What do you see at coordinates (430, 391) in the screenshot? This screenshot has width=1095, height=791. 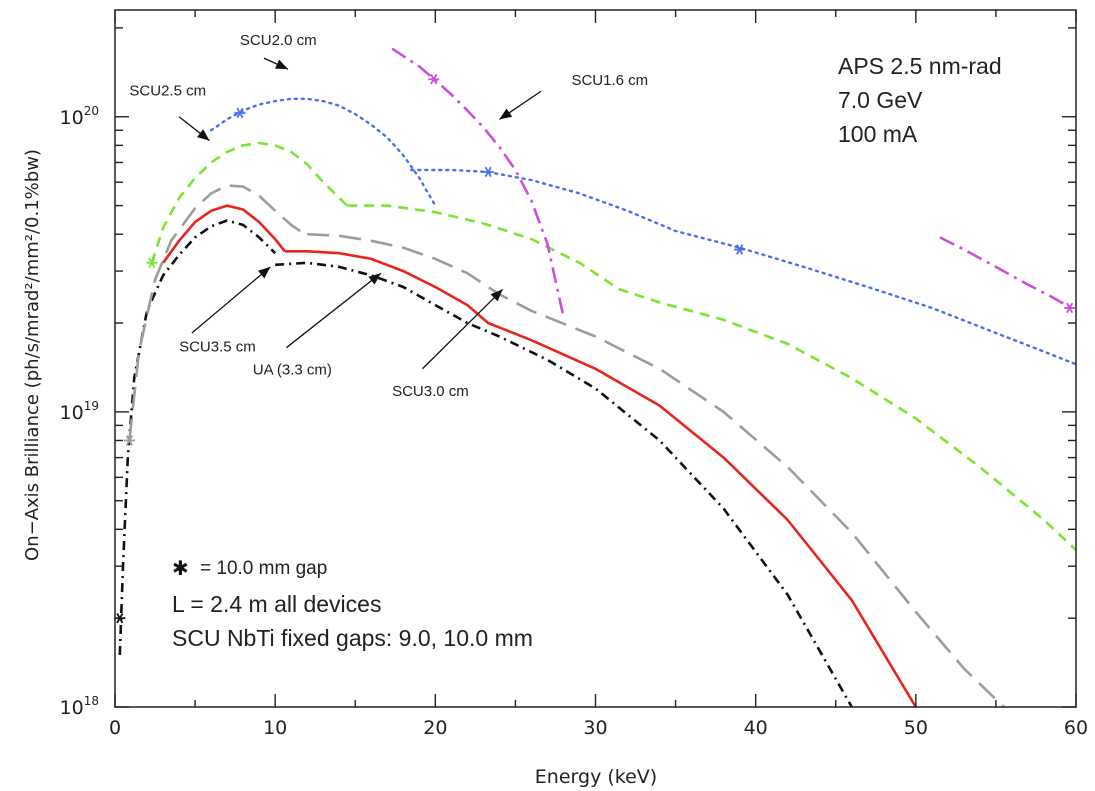 I see `series-label-scu3-0-cm: SCU3.0 cm` at bounding box center [430, 391].